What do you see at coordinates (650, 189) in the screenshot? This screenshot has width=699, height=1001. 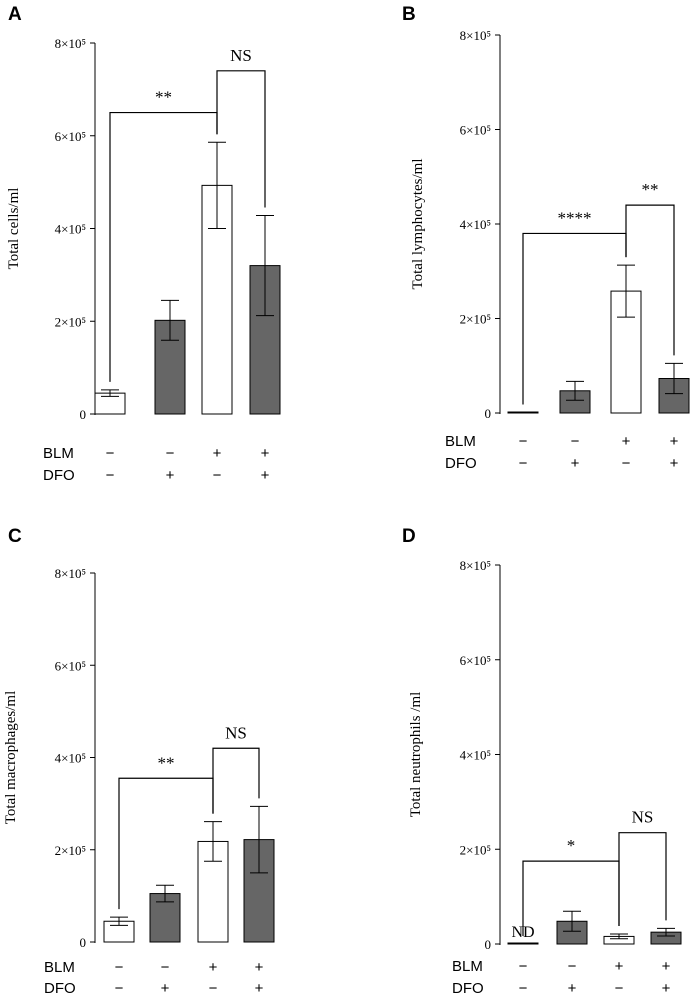 I see `significance-label-b-1: **` at bounding box center [650, 189].